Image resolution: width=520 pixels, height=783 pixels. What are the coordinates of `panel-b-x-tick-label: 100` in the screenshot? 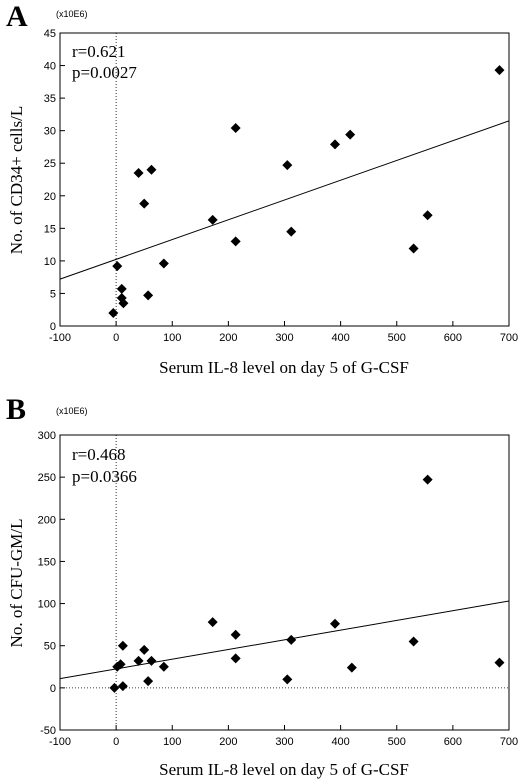 It's located at (172, 742).